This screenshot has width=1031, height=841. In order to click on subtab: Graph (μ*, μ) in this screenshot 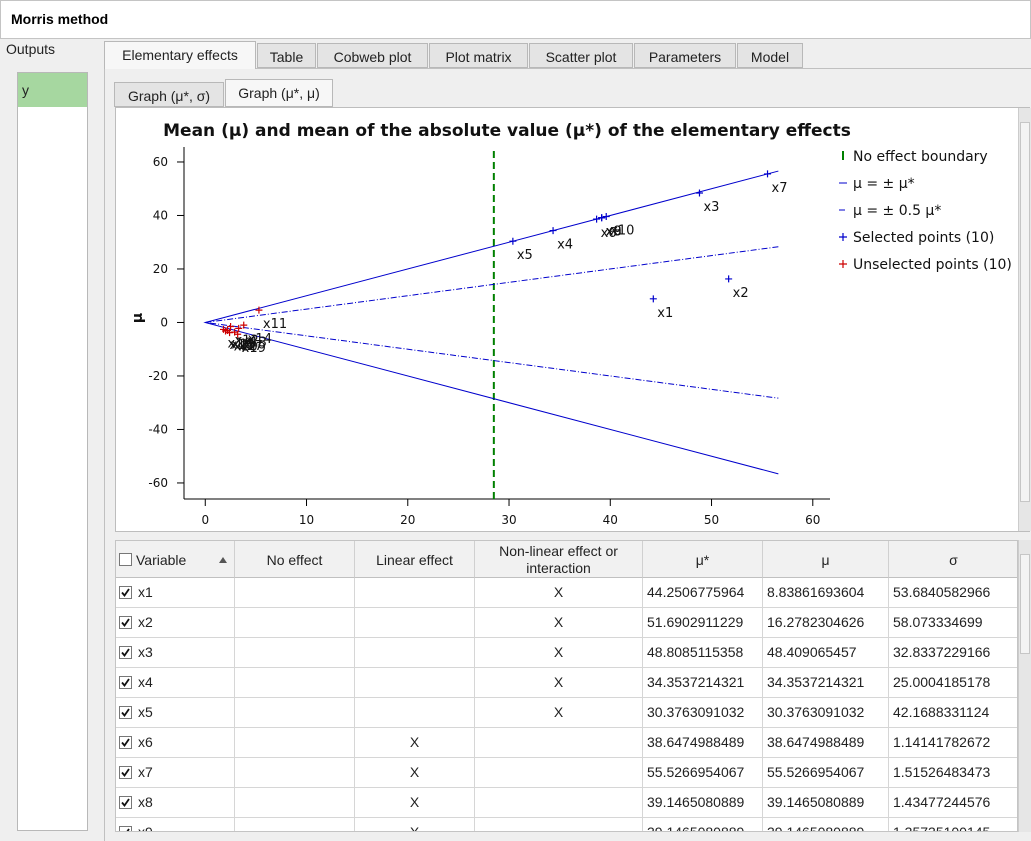, I will do `click(279, 93)`.